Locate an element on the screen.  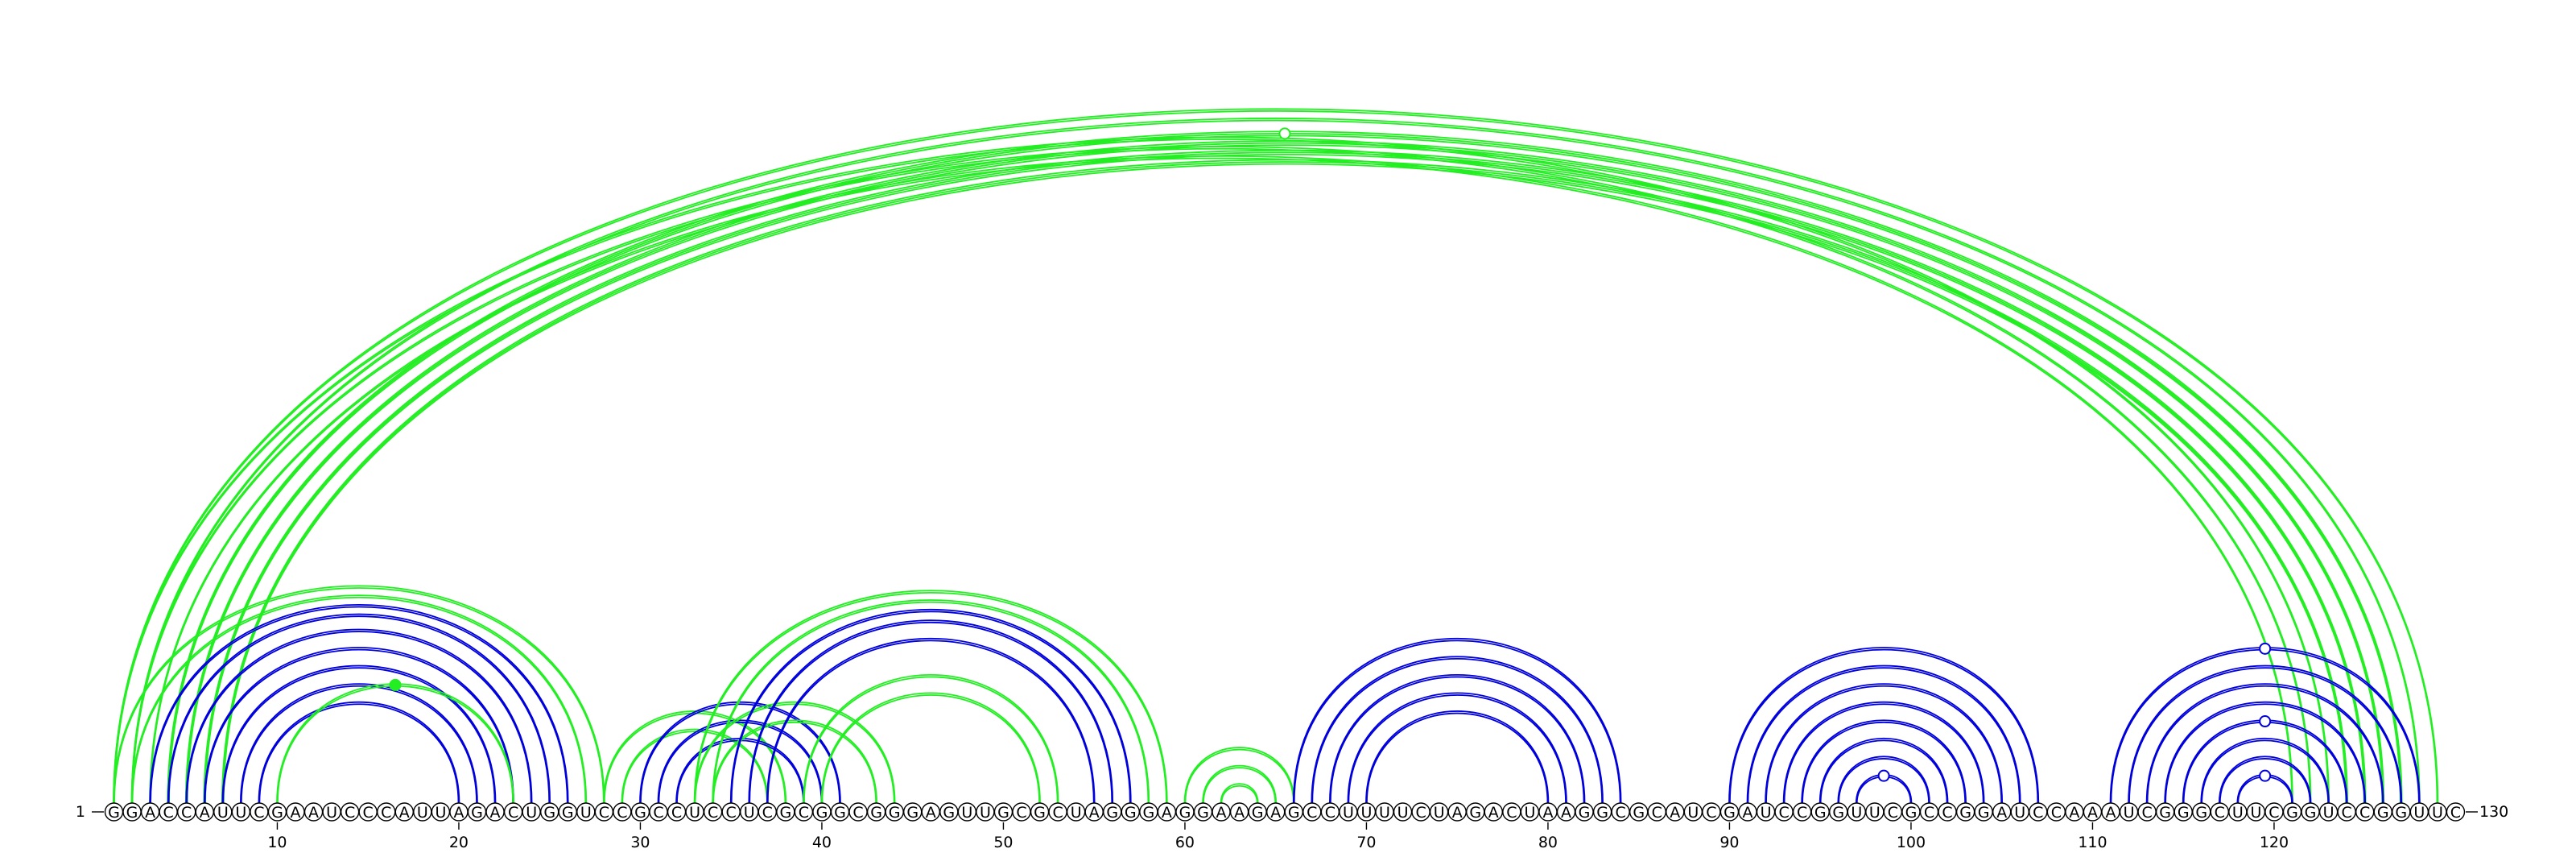
nucleotide-125: C is located at coordinates (2365, 812).